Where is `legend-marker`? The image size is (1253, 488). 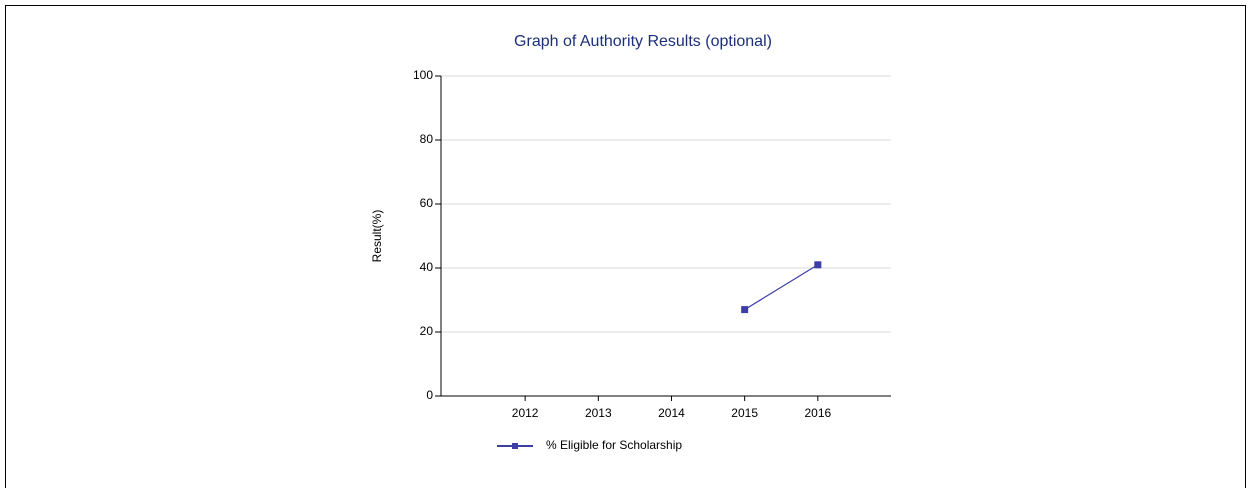 legend-marker is located at coordinates (515, 446).